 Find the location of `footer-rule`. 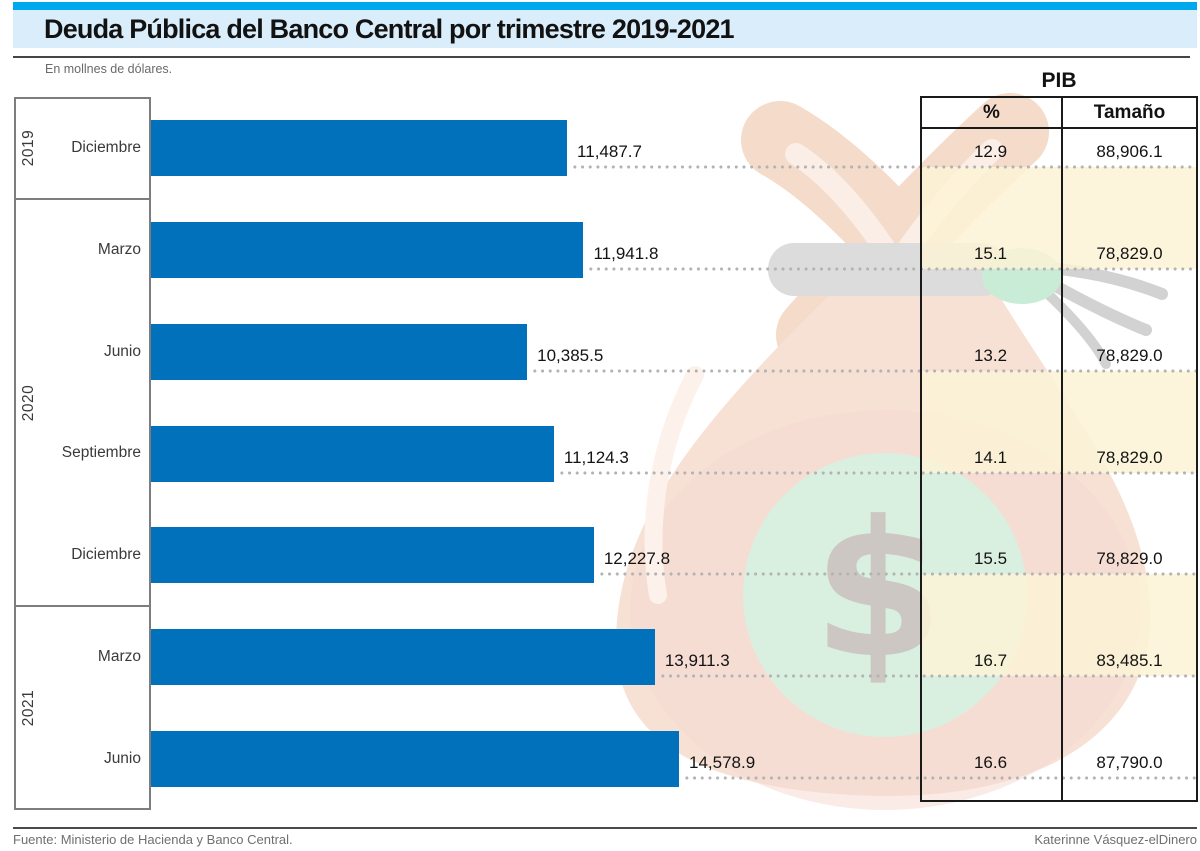

footer-rule is located at coordinates (605, 828).